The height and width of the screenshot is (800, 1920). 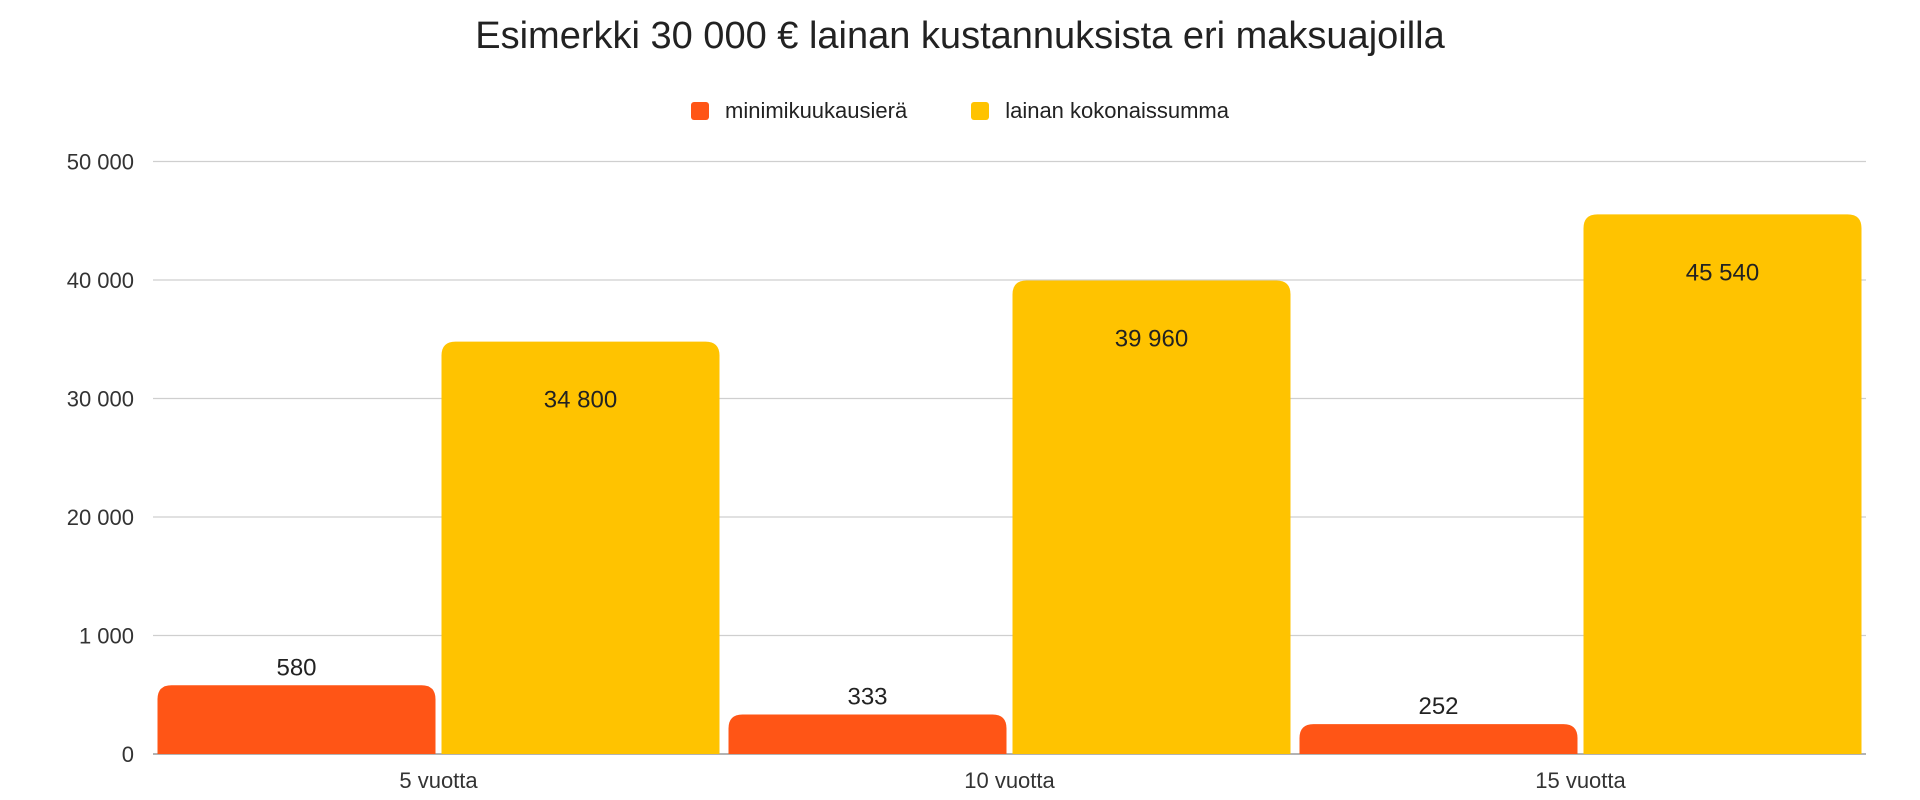 I want to click on y-tick-label: 0, so click(x=128, y=754).